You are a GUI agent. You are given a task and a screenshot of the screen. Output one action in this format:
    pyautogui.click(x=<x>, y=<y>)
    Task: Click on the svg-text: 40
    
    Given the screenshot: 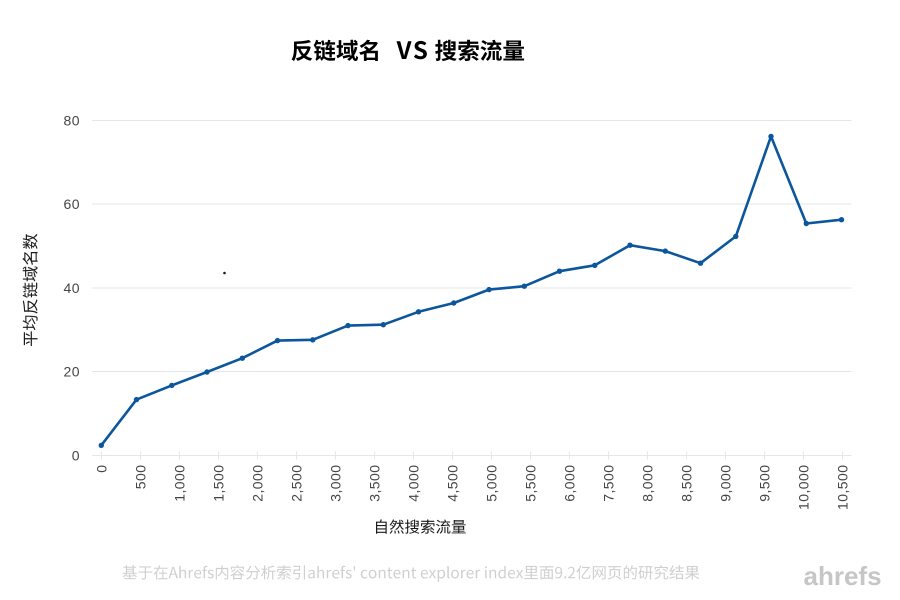 What is the action you would take?
    pyautogui.click(x=72, y=288)
    